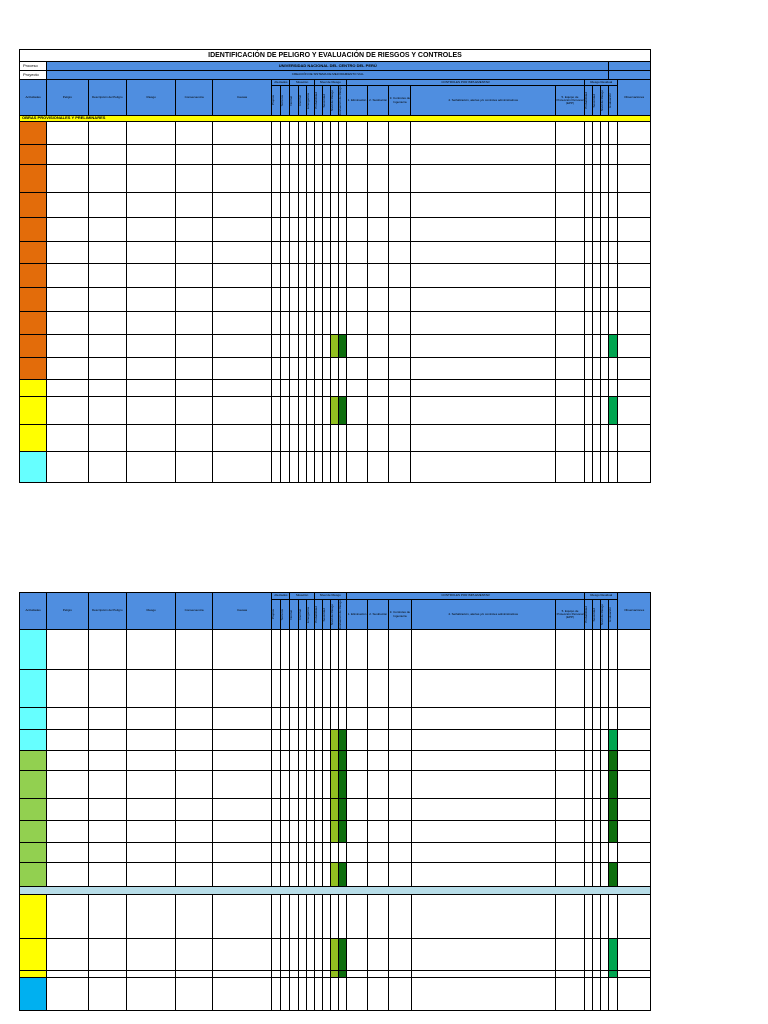 The height and width of the screenshot is (1024, 768). I want to click on header-controles-2: CONTROLES POR IMPLEMENTAR, so click(465, 596).